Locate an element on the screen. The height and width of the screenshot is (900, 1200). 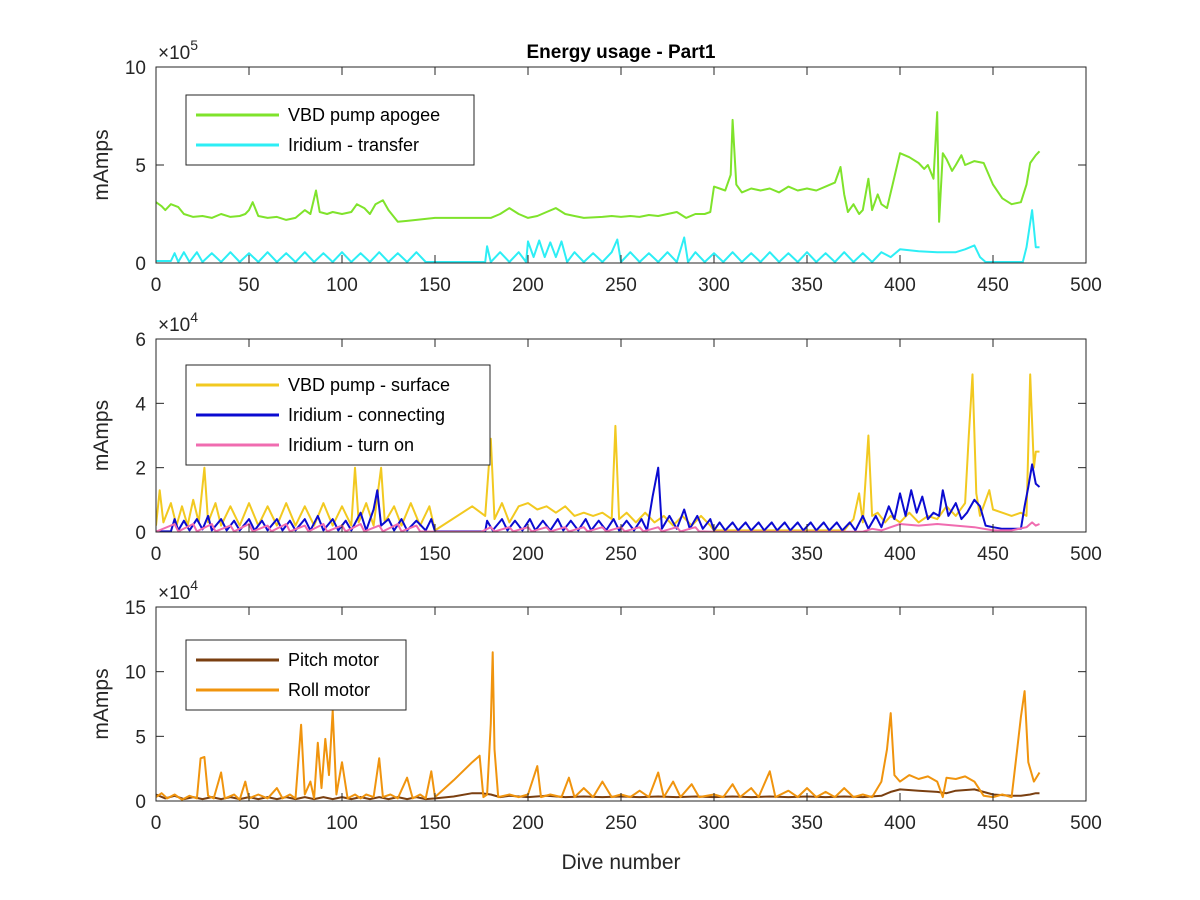
y-tick-label: 15 is located at coordinates (135, 608).